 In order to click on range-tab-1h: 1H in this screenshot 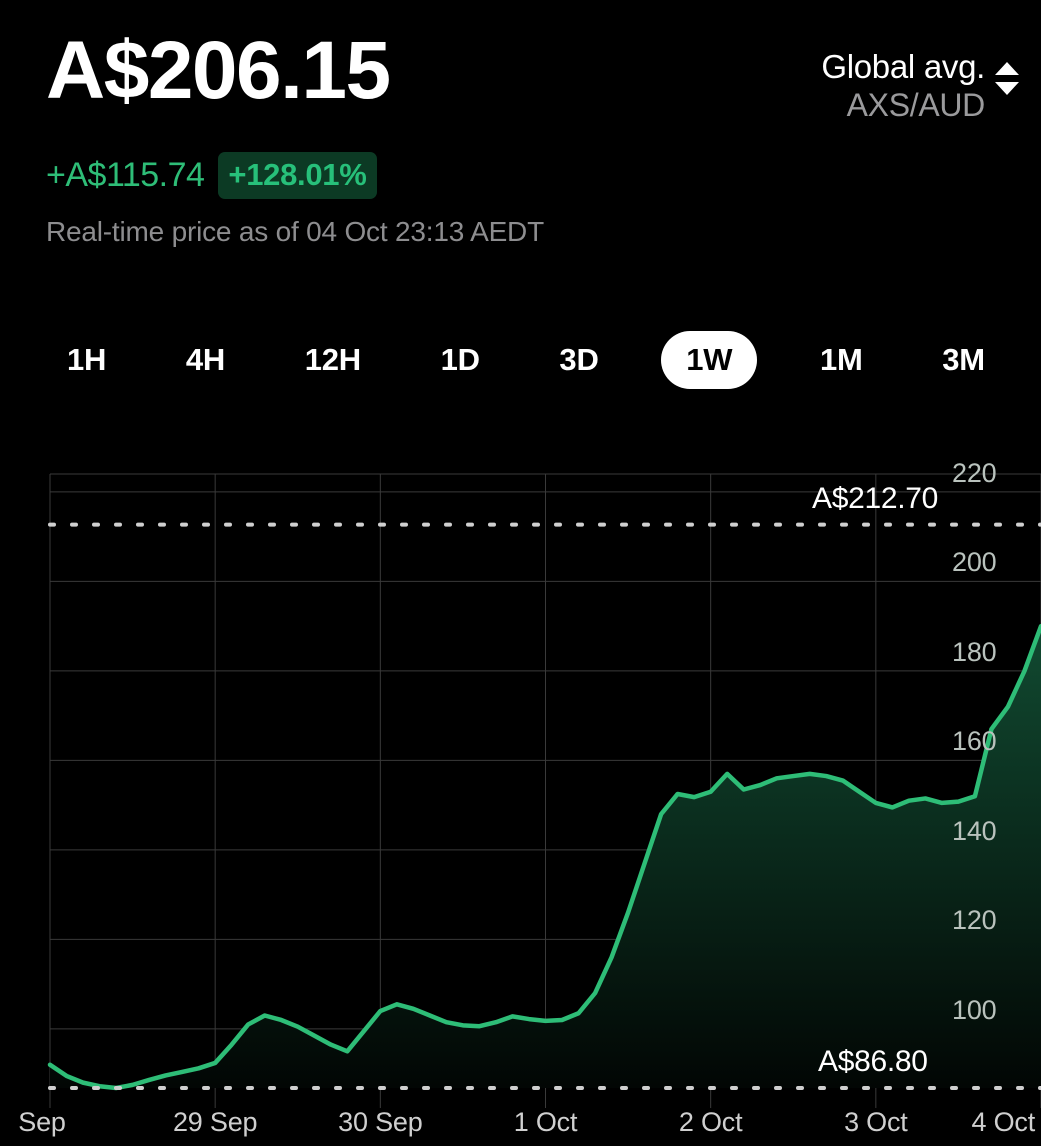, I will do `click(87, 359)`.